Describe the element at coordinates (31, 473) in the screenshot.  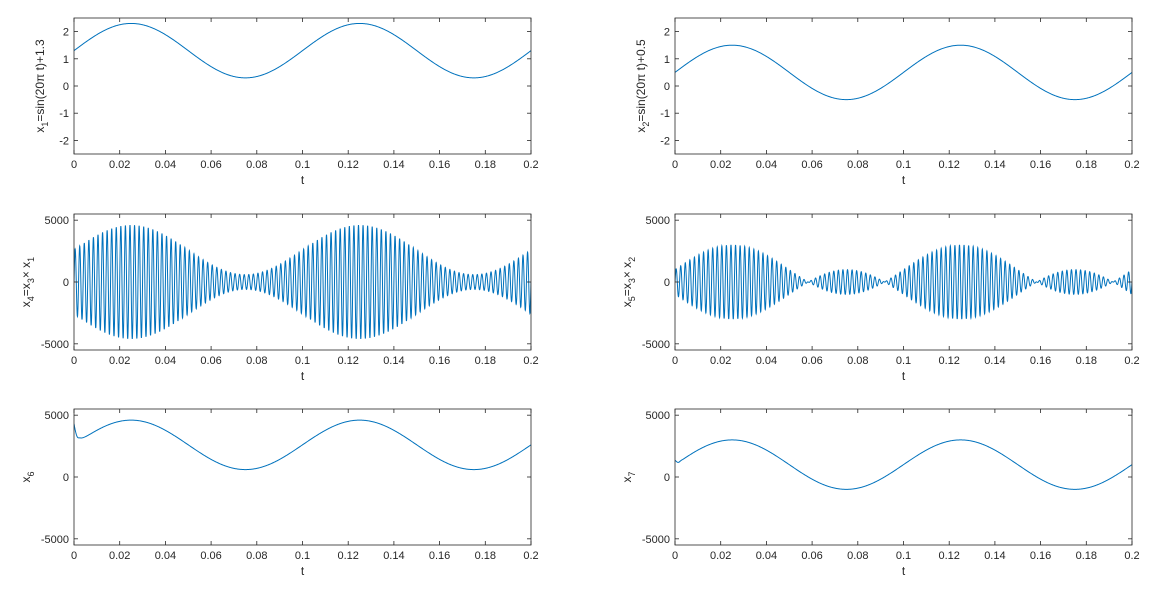
I see `y-axis-label-part-x6-1: 6` at that location.